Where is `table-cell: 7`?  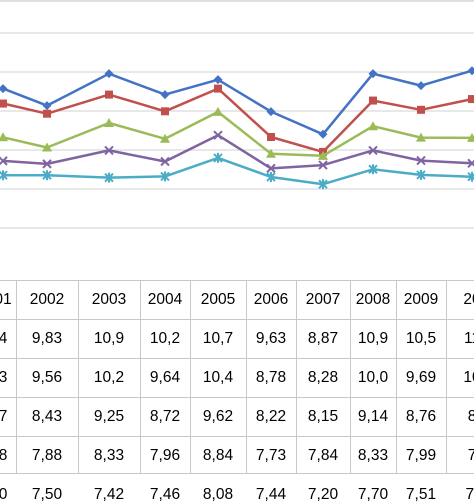 table-cell: 7 is located at coordinates (458, 456).